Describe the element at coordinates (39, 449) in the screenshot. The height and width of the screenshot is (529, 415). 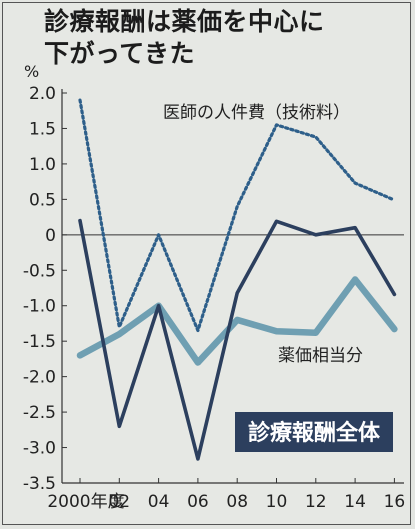
I see `y-tick-label: -3.0` at that location.